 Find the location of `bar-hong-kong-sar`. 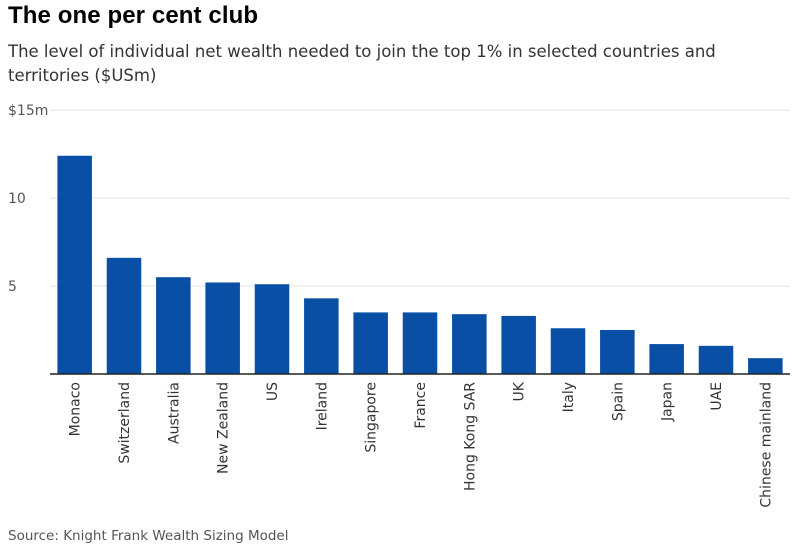

bar-hong-kong-sar is located at coordinates (469, 344).